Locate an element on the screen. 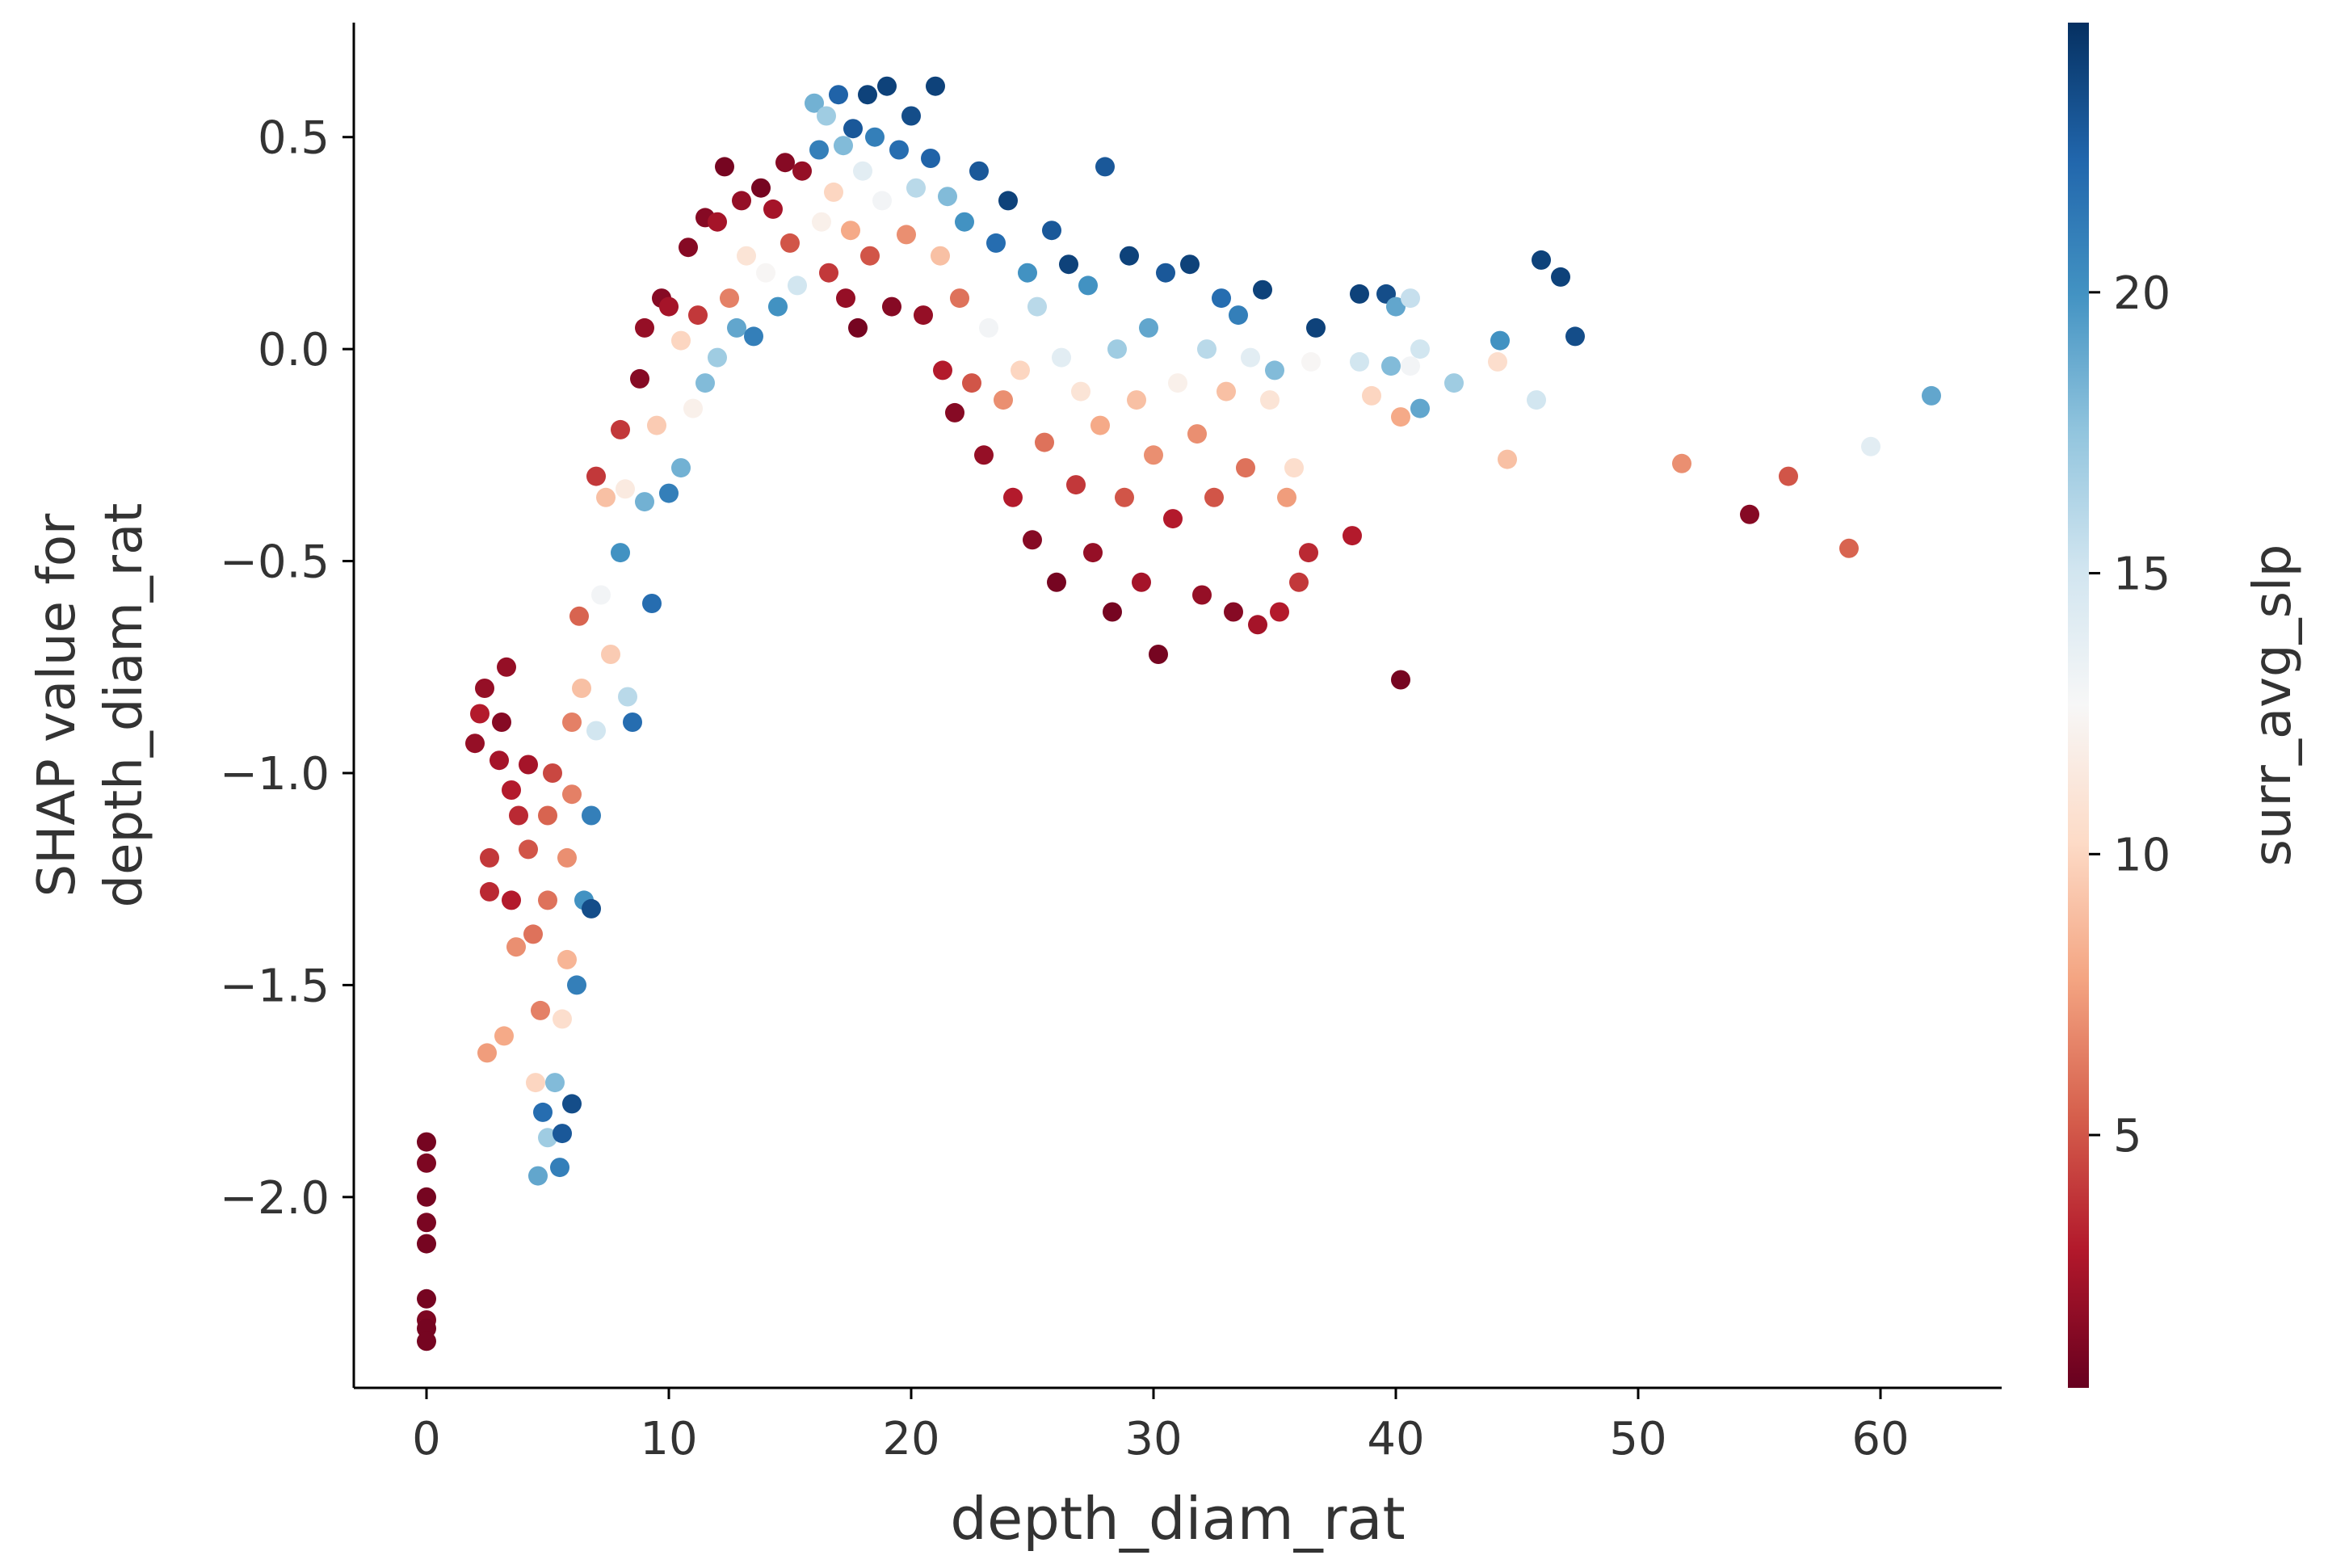  colorbar-tick-label: 20 is located at coordinates (2141, 293).